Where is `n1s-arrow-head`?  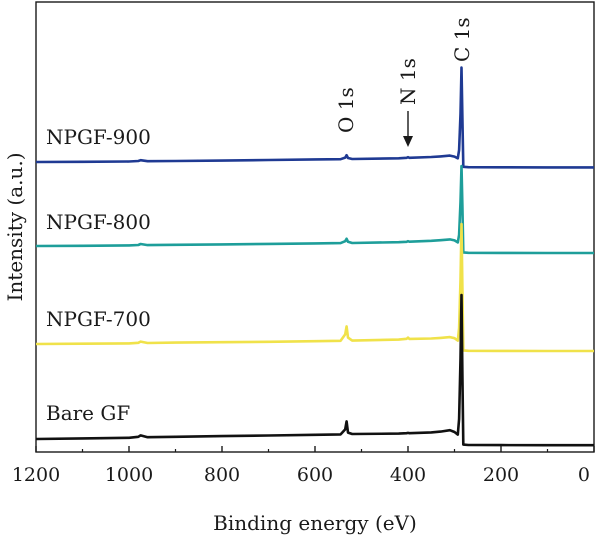 n1s-arrow-head is located at coordinates (408, 141).